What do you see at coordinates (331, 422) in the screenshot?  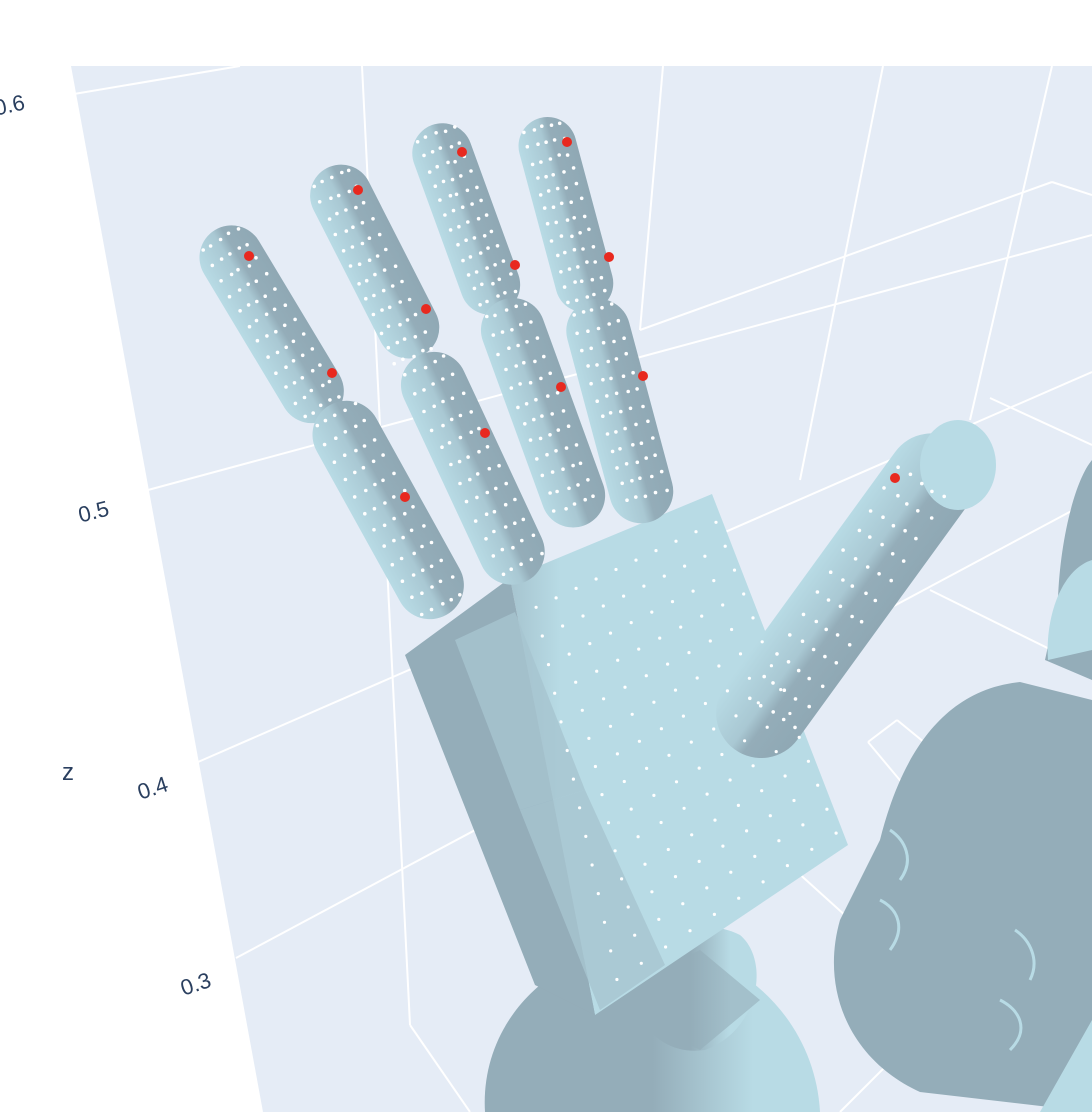 I see `finger-pinky` at bounding box center [331, 422].